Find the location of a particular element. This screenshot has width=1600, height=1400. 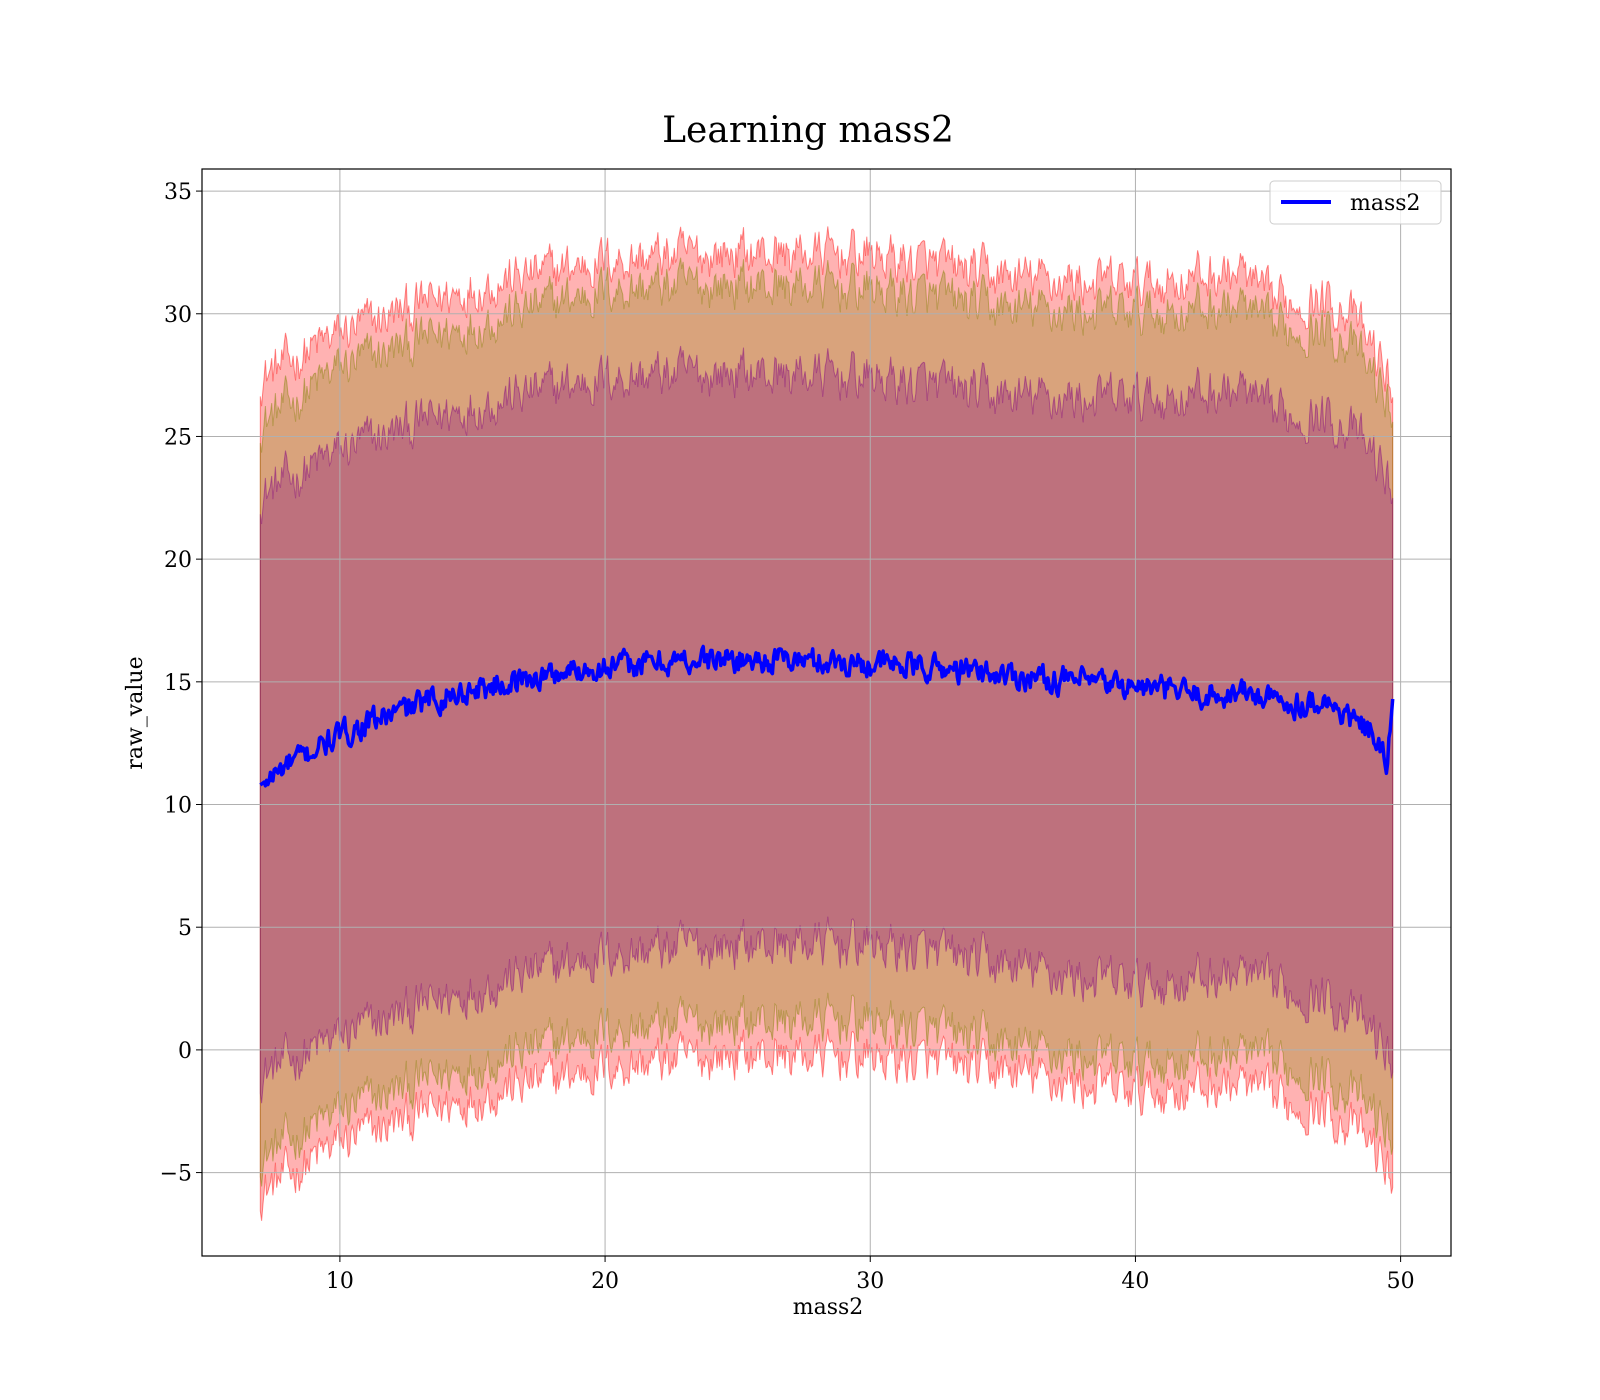

y-tick-label: 25 is located at coordinates (178, 437).